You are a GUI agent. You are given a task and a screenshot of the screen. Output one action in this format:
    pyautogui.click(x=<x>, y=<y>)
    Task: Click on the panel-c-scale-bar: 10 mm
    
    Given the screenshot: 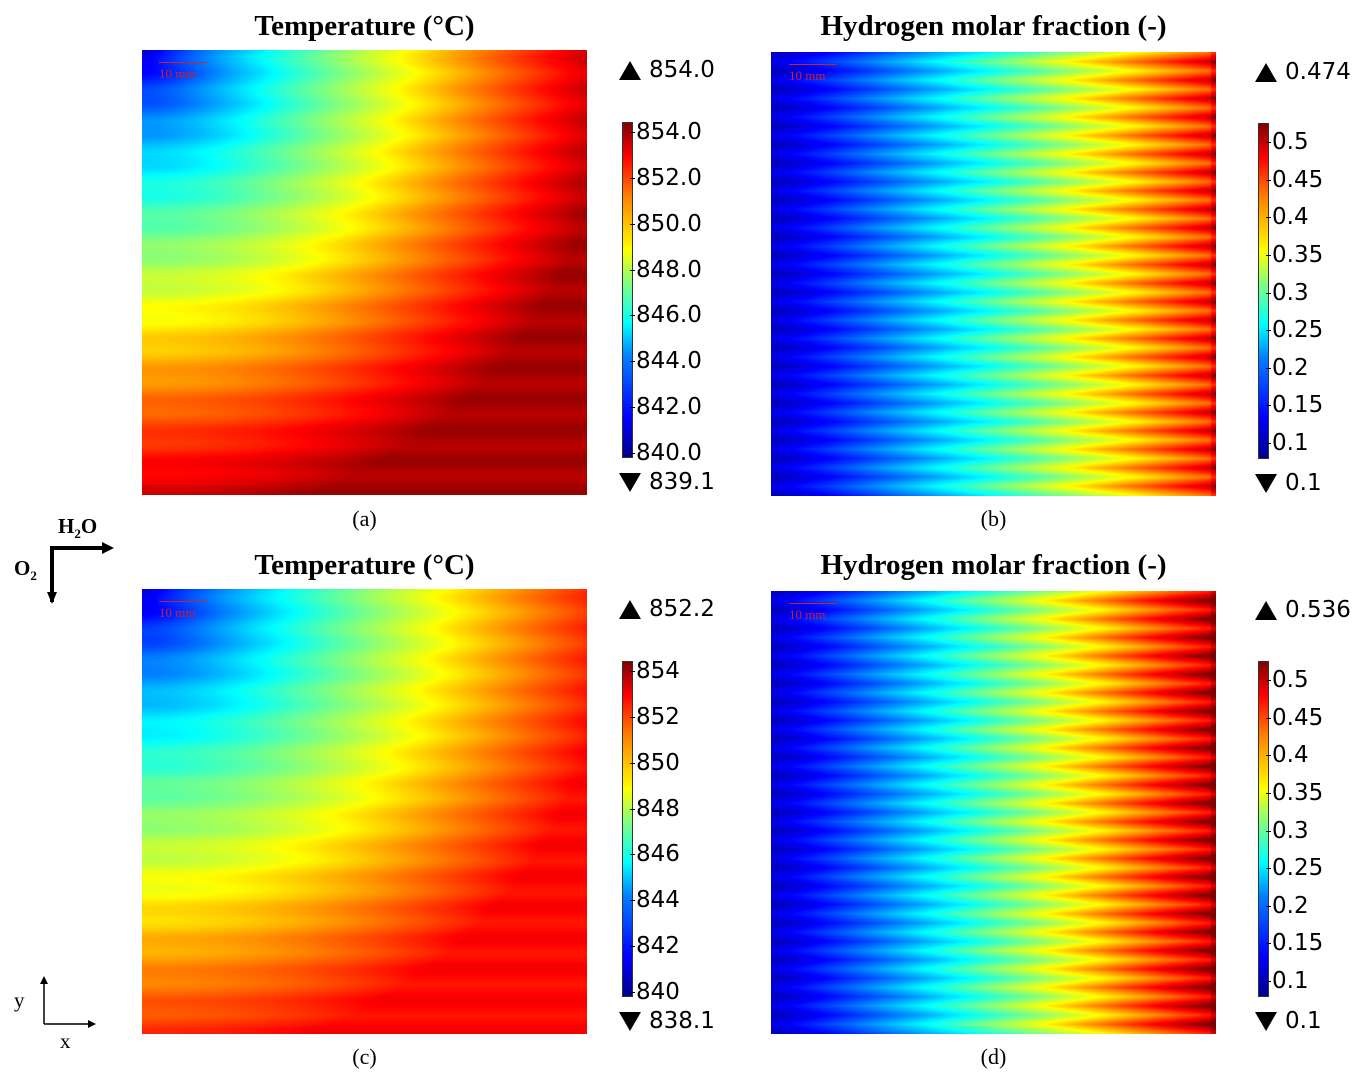 What is the action you would take?
    pyautogui.click(x=183, y=611)
    